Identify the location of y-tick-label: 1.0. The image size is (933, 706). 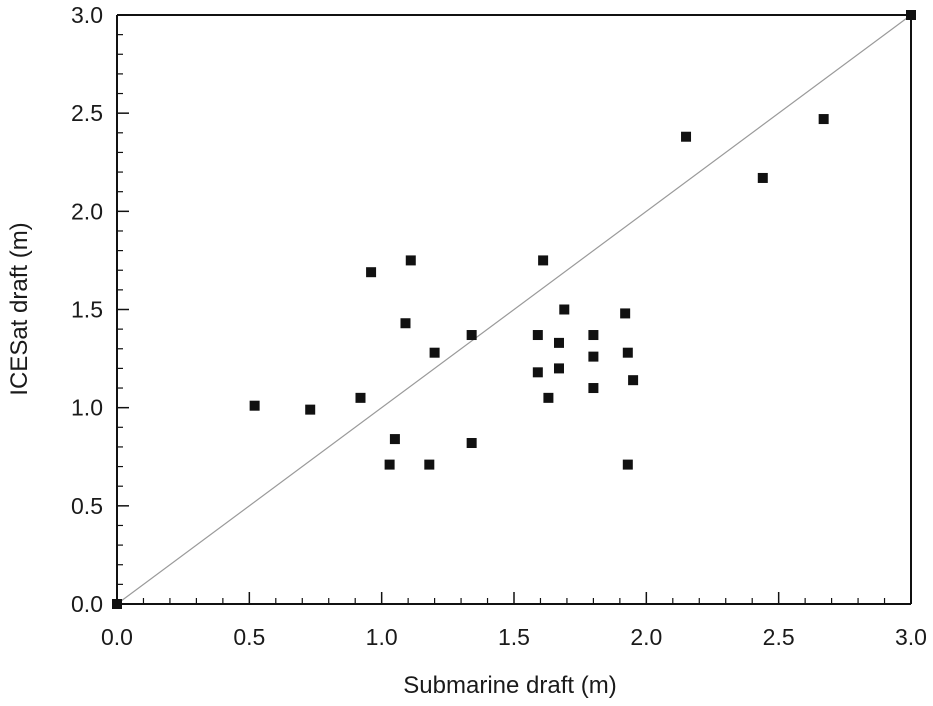
(87, 408).